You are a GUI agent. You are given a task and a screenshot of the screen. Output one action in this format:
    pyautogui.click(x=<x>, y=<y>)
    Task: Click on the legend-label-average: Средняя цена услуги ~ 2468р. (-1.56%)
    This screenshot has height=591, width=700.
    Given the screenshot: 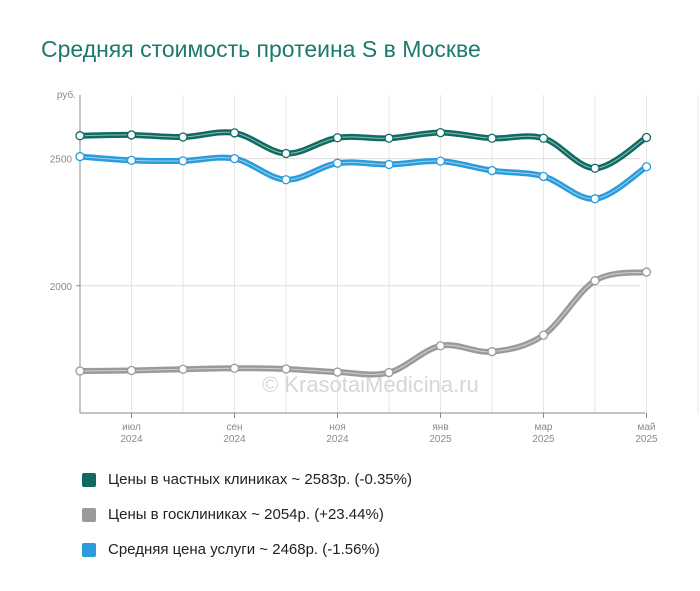 What is the action you would take?
    pyautogui.click(x=244, y=549)
    